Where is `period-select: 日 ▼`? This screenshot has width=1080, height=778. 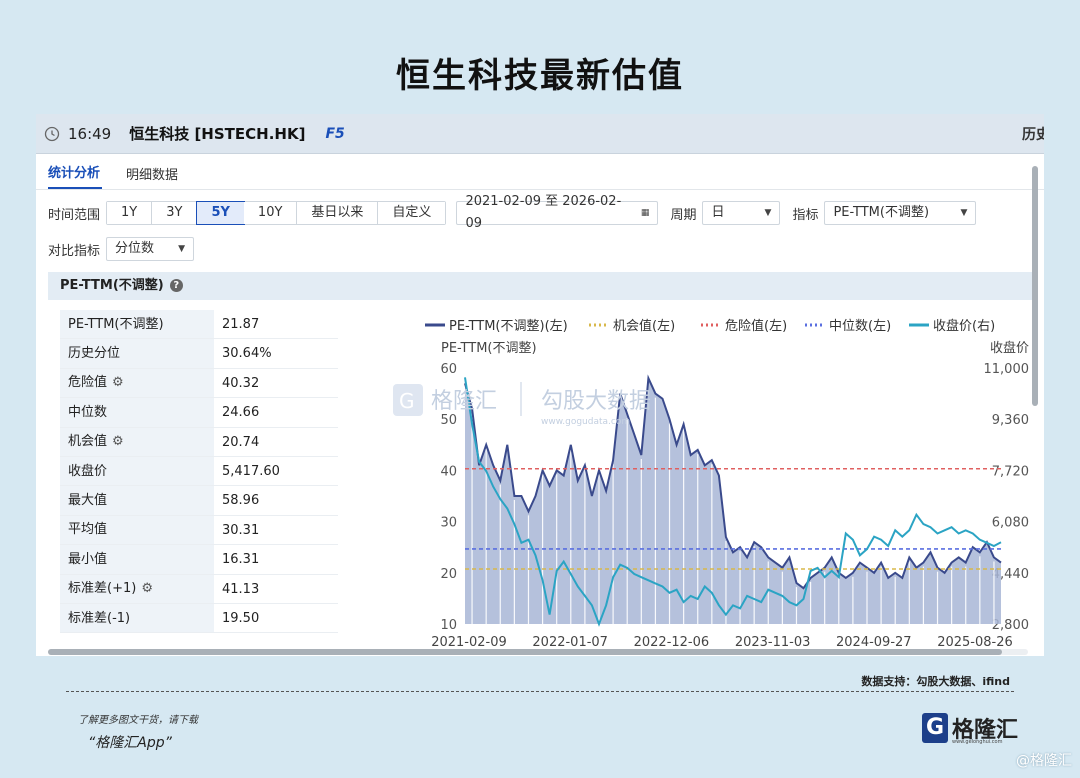 period-select: 日 ▼ is located at coordinates (741, 213).